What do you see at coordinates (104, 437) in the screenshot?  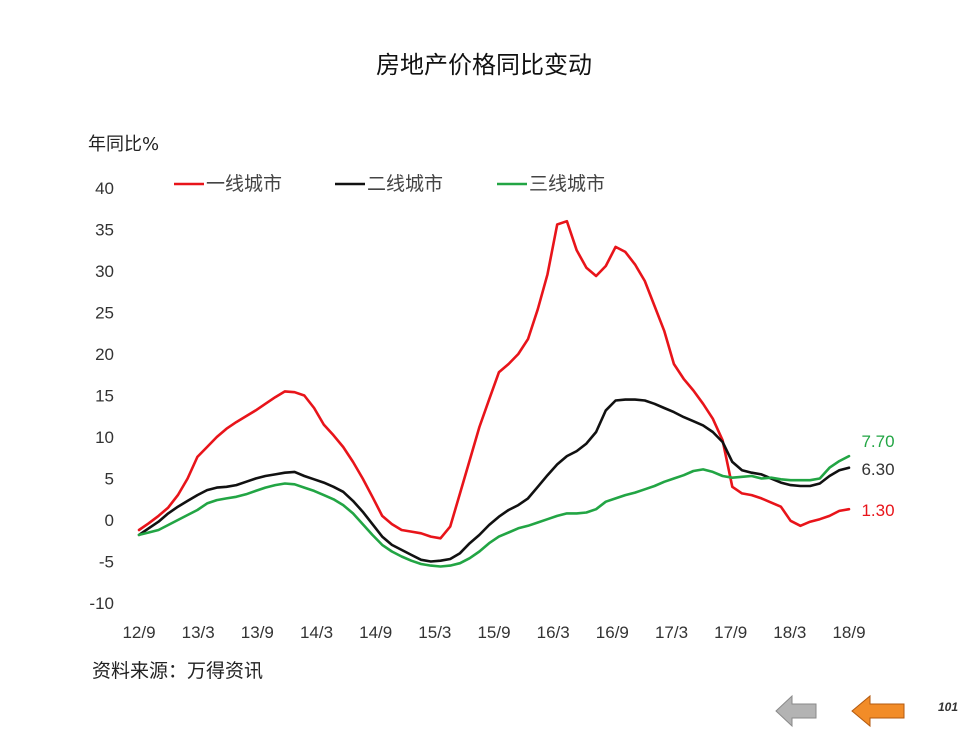 I see `y-tick-label: 10` at bounding box center [104, 437].